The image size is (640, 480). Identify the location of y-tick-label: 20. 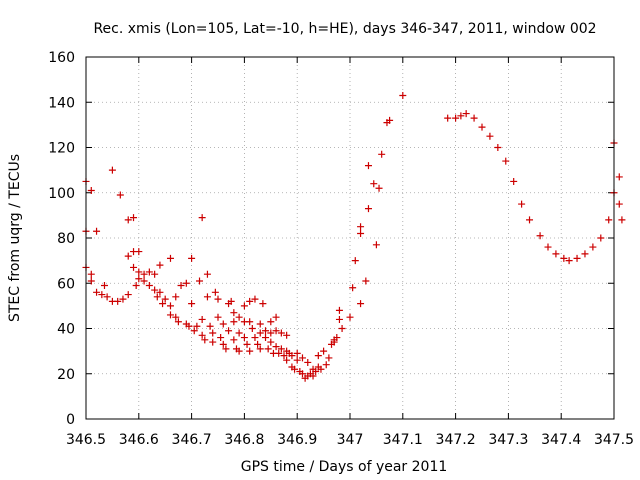
(66, 375).